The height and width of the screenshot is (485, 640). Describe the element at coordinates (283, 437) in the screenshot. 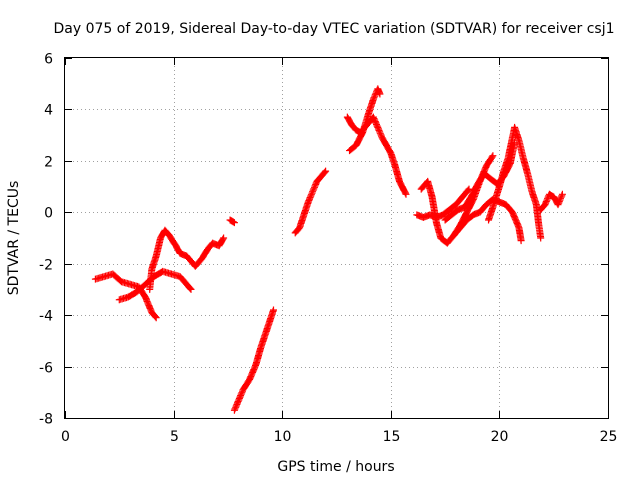

I see `x-tick-label: 10` at that location.